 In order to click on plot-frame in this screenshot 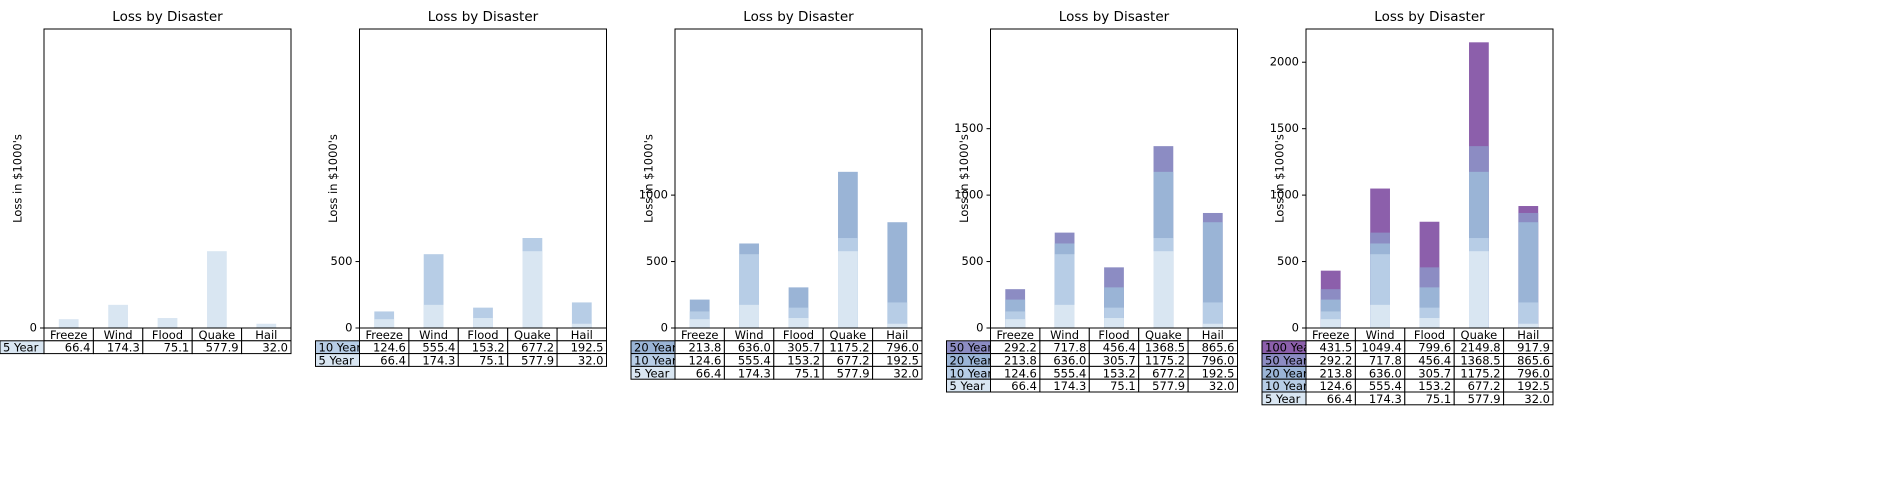, I will do `click(798, 178)`.